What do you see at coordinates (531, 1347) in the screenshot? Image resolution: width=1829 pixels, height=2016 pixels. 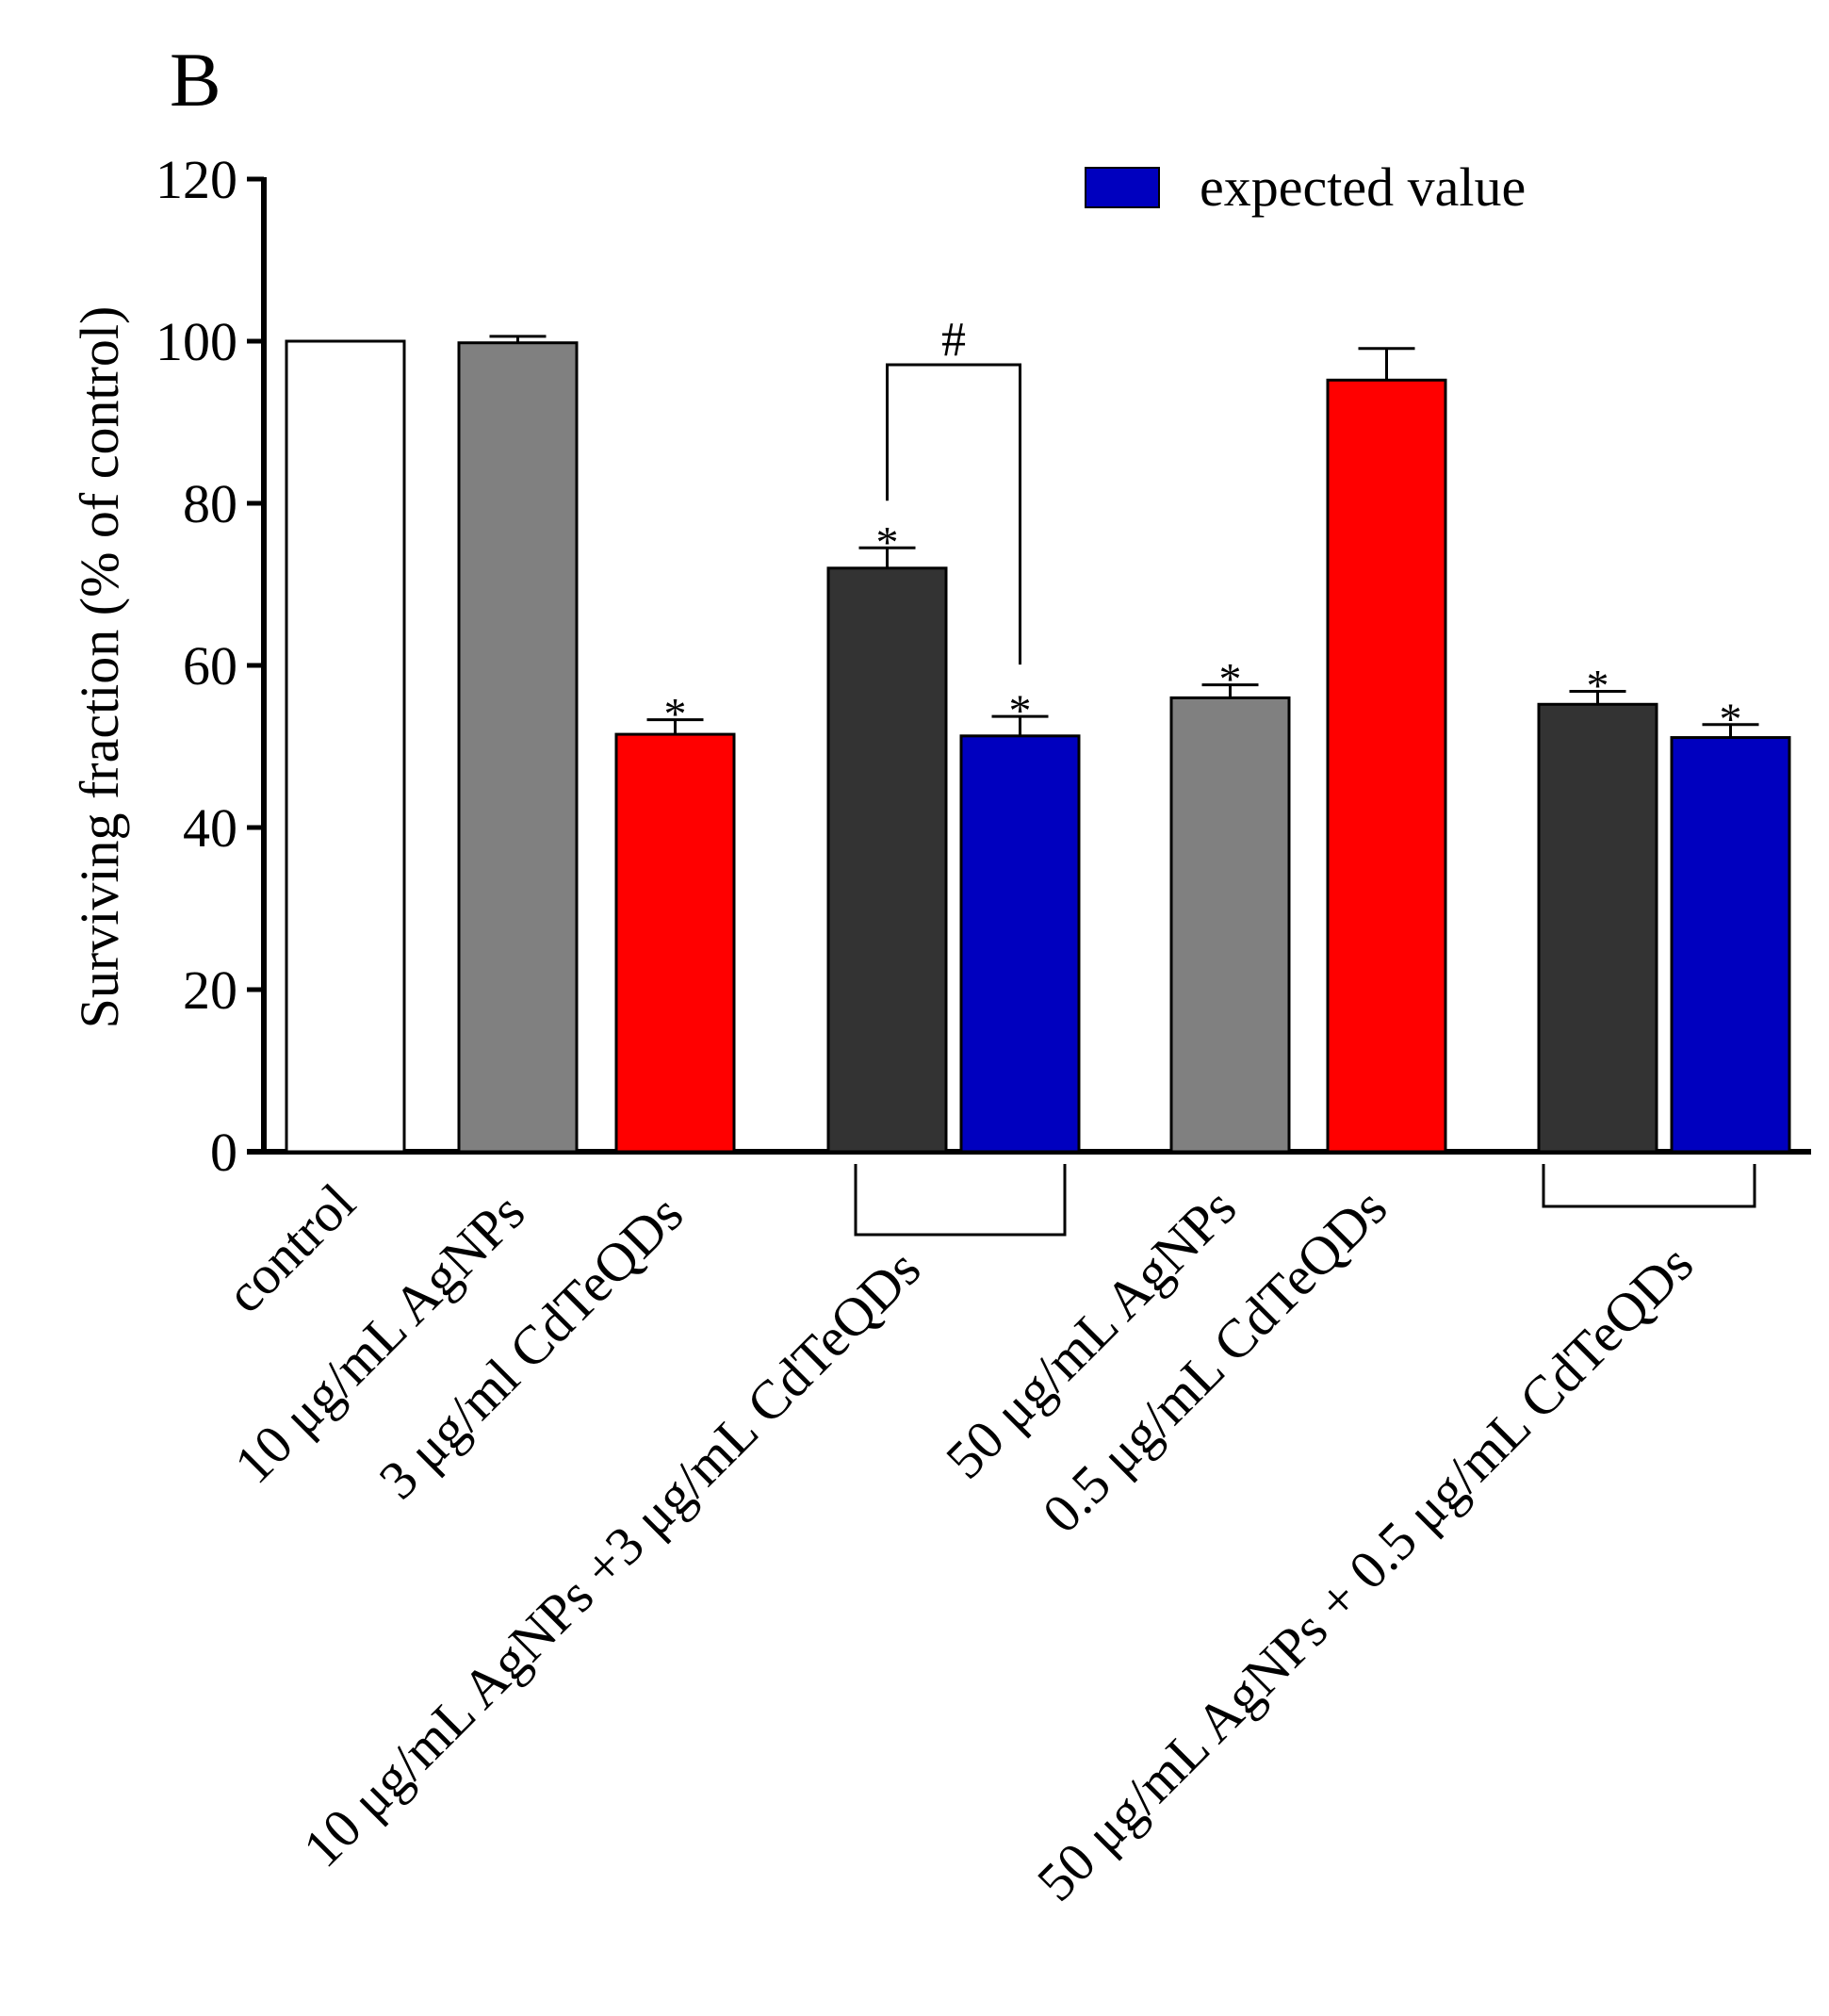 I see `x-tick-label: 3 μg/ml CdTeQDs` at bounding box center [531, 1347].